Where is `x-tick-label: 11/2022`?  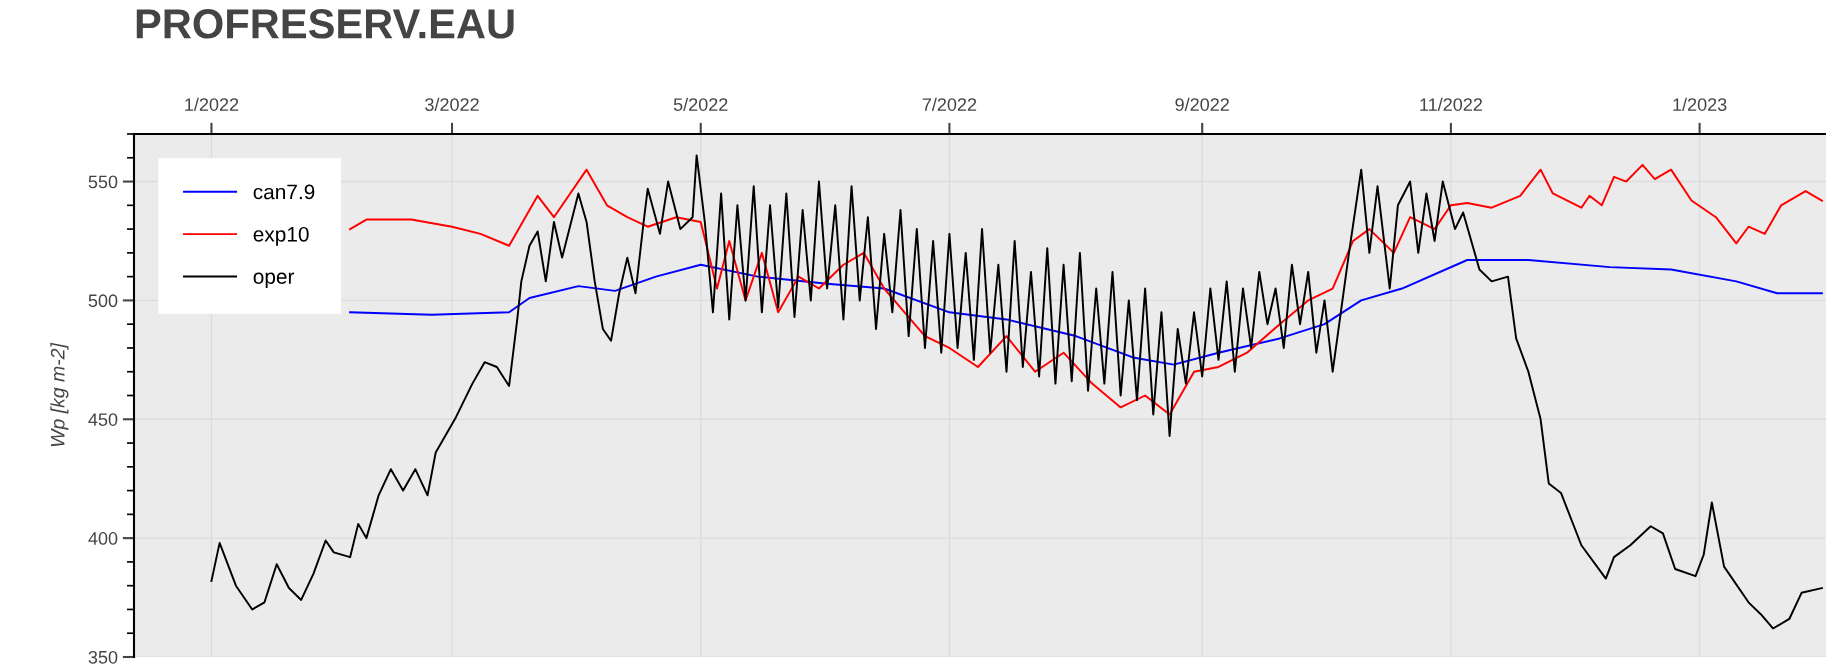
x-tick-label: 11/2022 is located at coordinates (1451, 104).